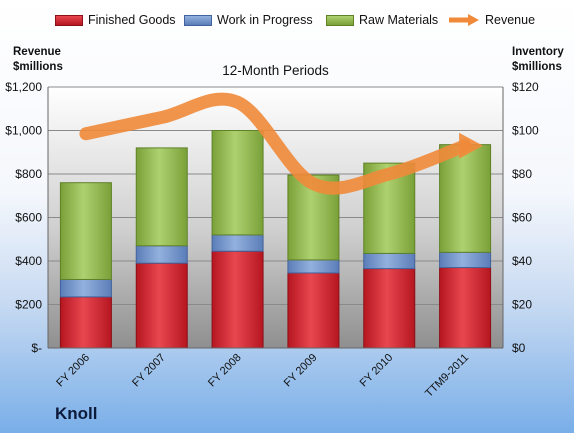  Describe the element at coordinates (464, 20) in the screenshot. I see `legend-arrow-icon` at that location.